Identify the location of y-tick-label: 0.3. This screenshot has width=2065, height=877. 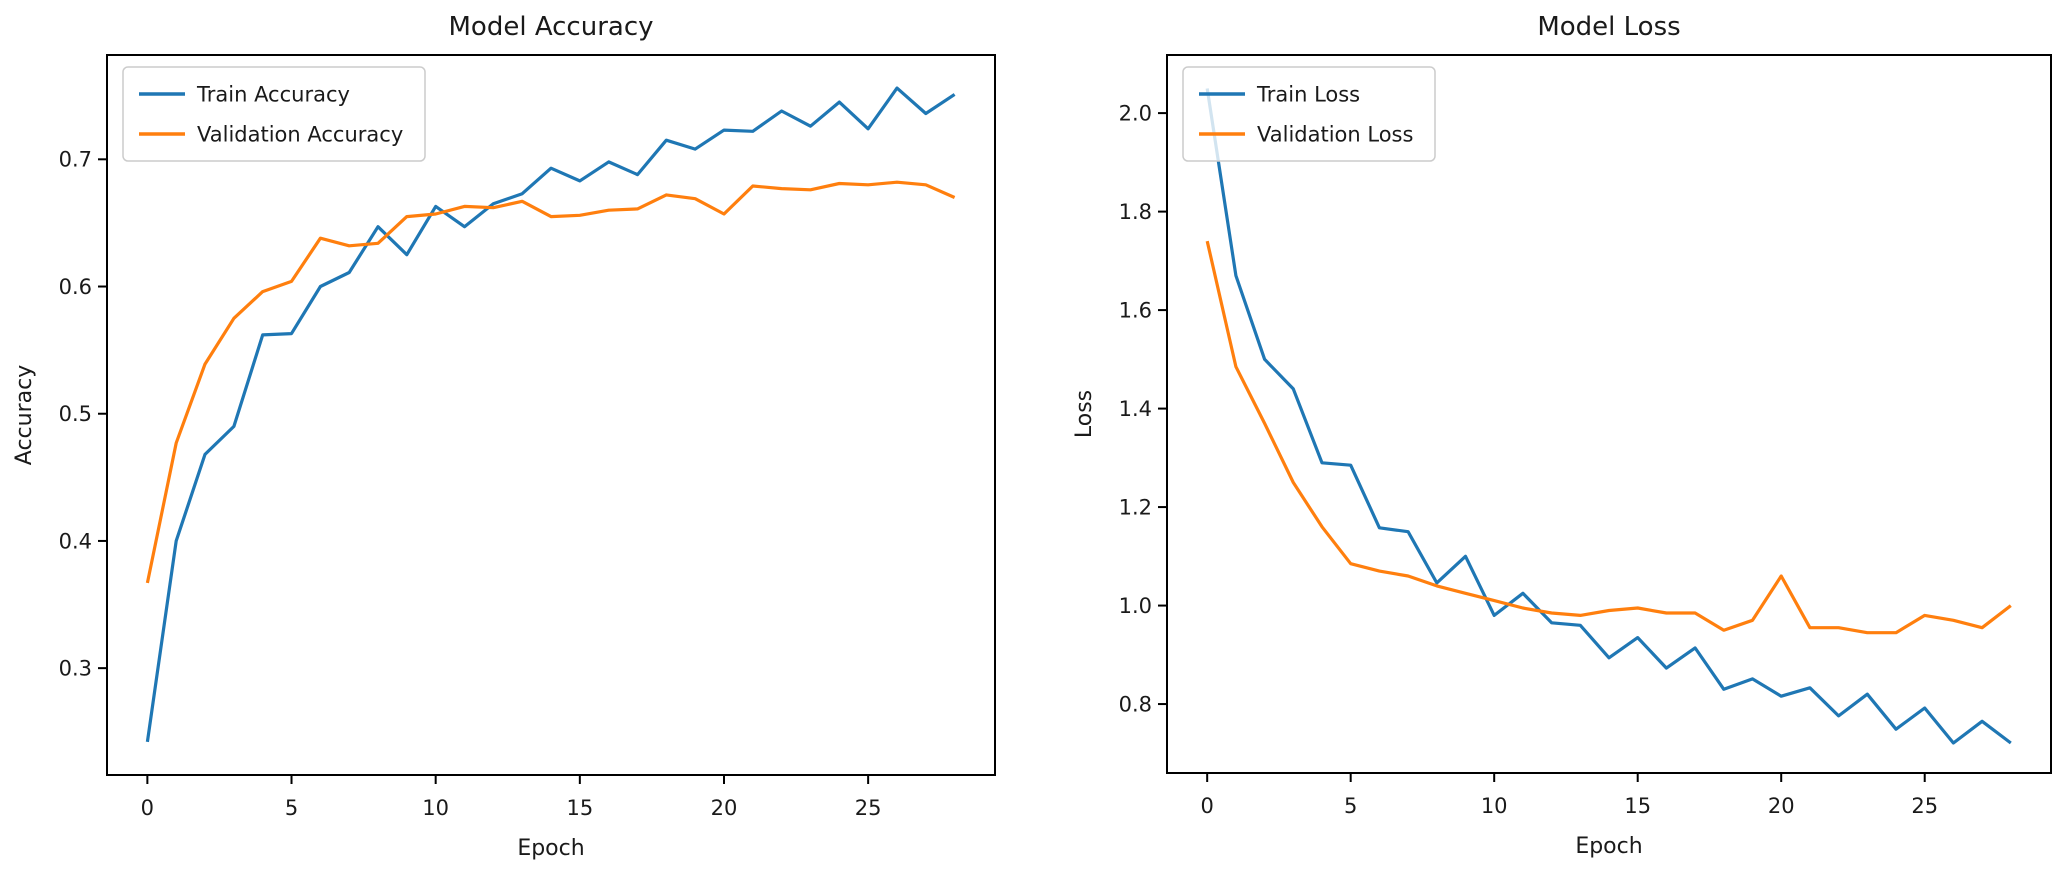
(75, 668).